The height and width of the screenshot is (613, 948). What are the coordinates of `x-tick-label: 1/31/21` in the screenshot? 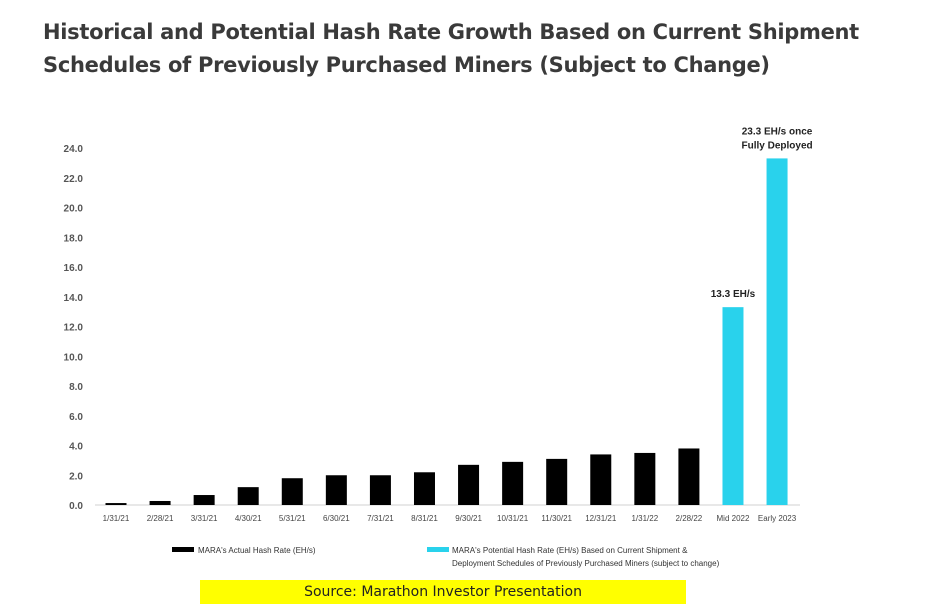 It's located at (116, 518).